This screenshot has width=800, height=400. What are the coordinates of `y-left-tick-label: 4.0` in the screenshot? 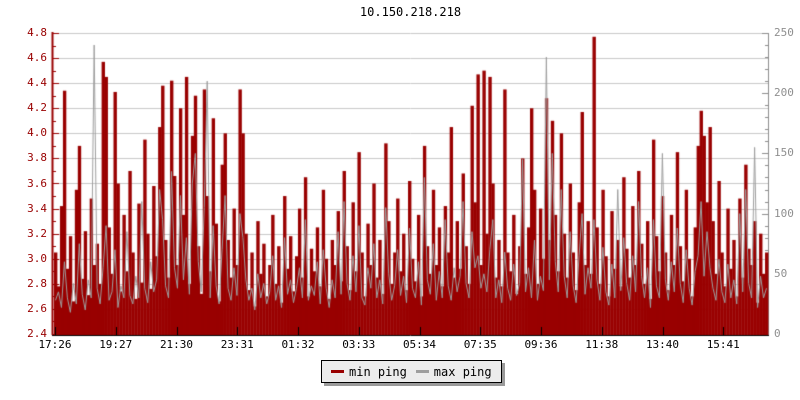 It's located at (37, 133).